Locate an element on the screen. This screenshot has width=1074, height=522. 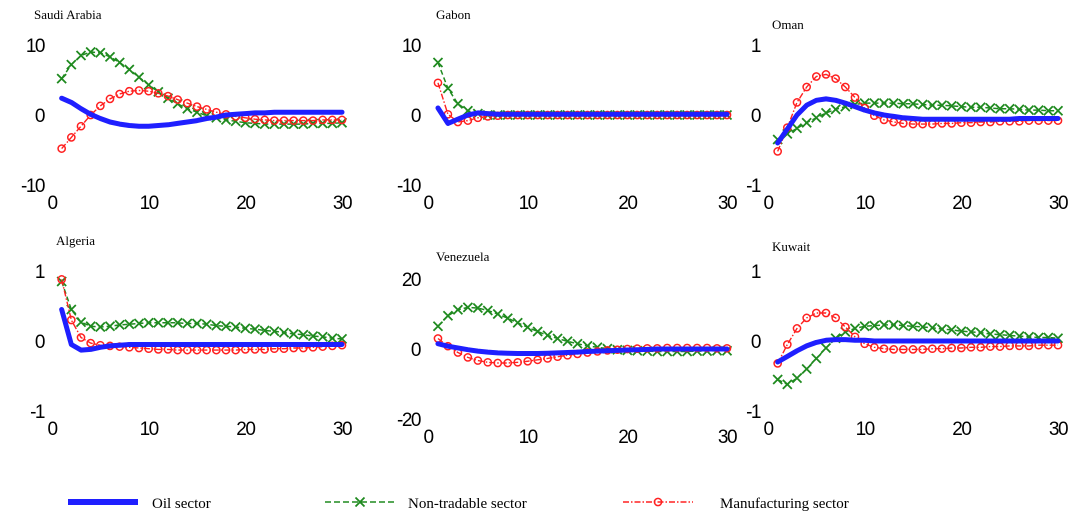
series-line-manufacturing is located at coordinates (201, 119).